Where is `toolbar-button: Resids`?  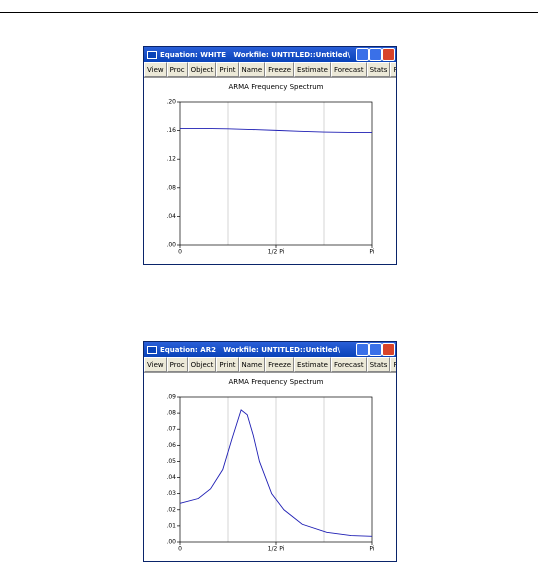
toolbar-button: Resids is located at coordinates (393, 69).